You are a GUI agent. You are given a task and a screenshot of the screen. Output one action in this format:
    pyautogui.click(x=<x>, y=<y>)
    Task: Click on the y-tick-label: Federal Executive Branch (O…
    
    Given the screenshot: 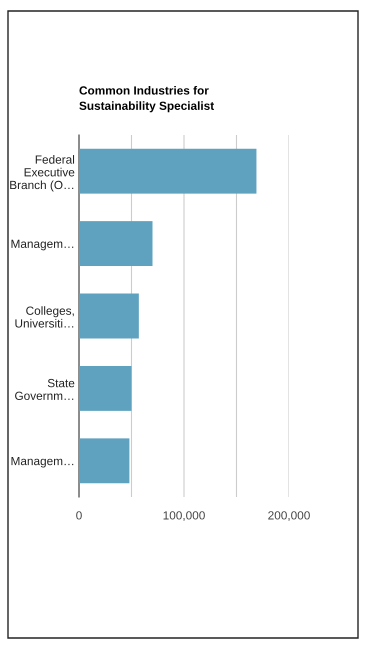 What is the action you would take?
    pyautogui.click(x=42, y=173)
    